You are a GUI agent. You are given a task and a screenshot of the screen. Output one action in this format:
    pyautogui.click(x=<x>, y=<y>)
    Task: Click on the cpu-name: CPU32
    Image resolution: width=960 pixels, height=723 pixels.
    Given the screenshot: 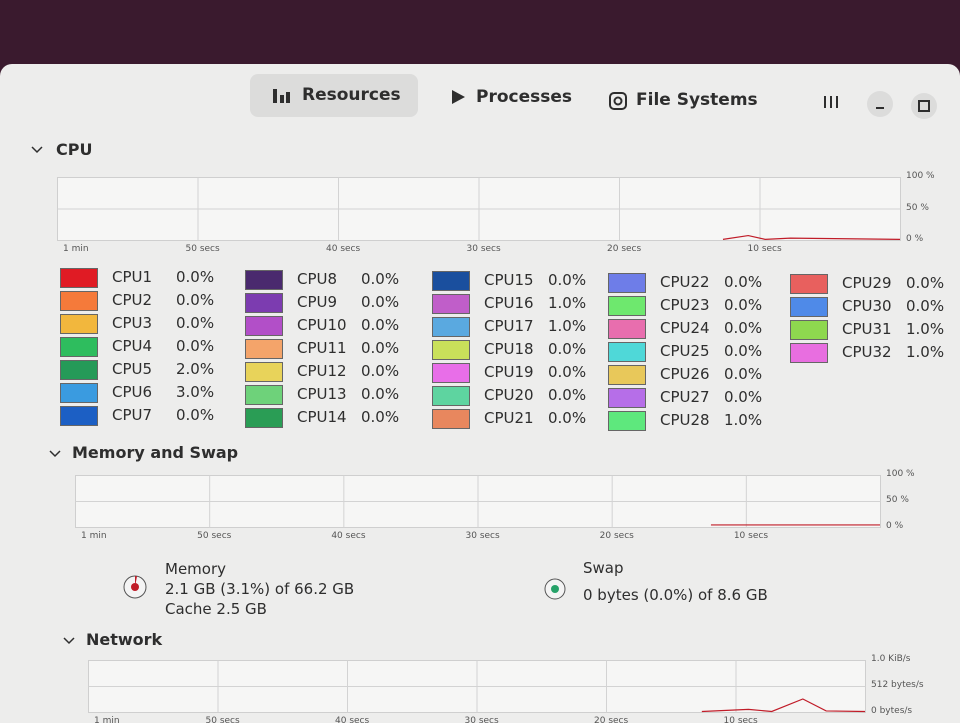 What is the action you would take?
    pyautogui.click(x=867, y=352)
    